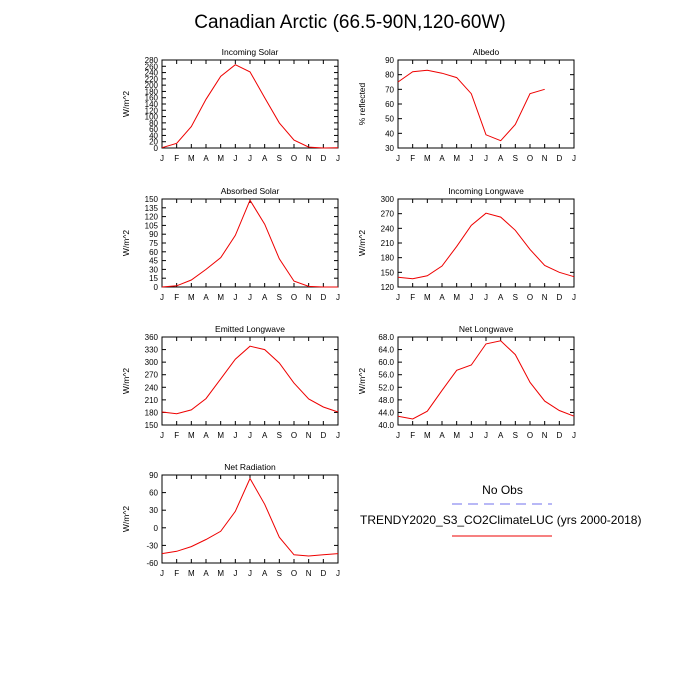 Image resolution: width=700 pixels, height=700 pixels. Describe the element at coordinates (386, 400) in the screenshot. I see `net-longwave-y-tick-label: 48.0` at that location.